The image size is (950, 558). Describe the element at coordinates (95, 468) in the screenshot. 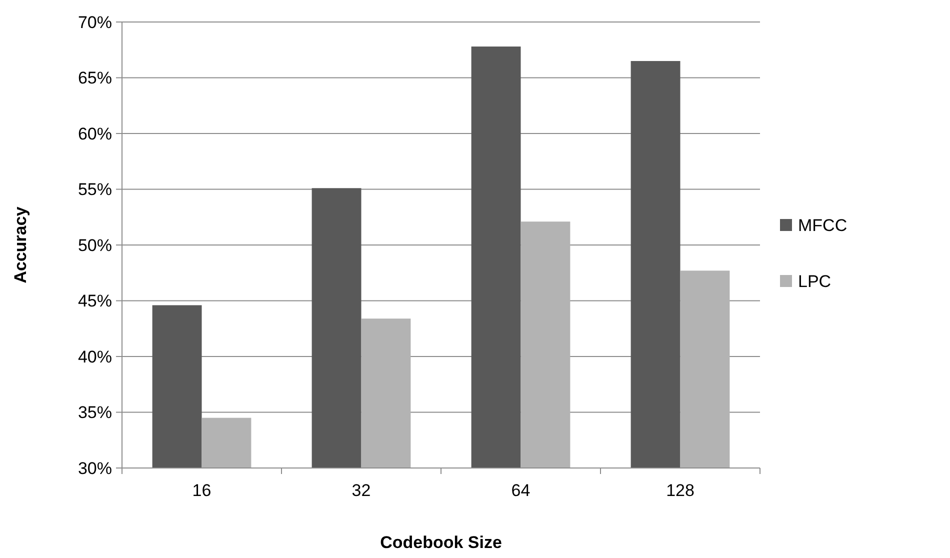

I see `y-tick-label: 30%` at that location.